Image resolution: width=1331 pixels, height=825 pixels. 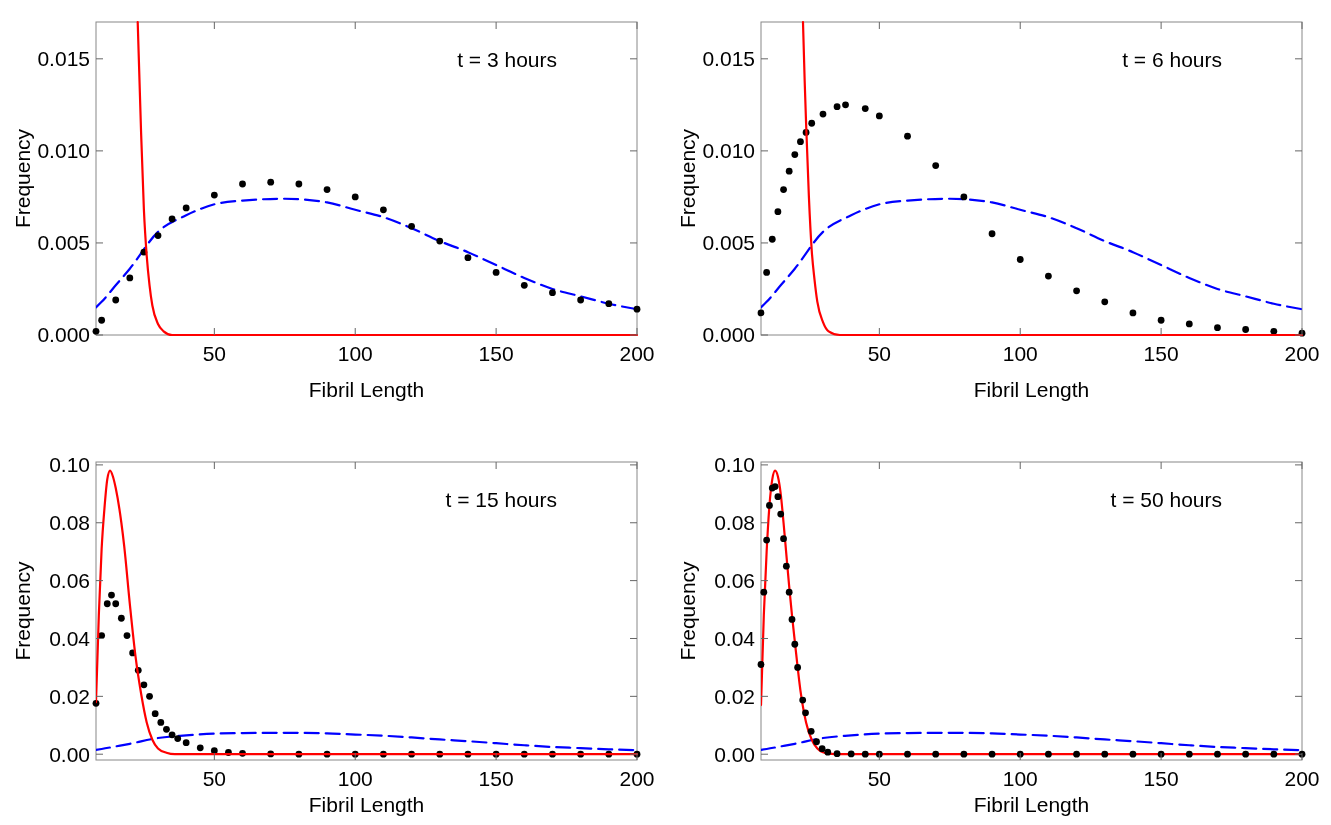 I want to click on annotation: t = 15 hours, so click(x=501, y=499).